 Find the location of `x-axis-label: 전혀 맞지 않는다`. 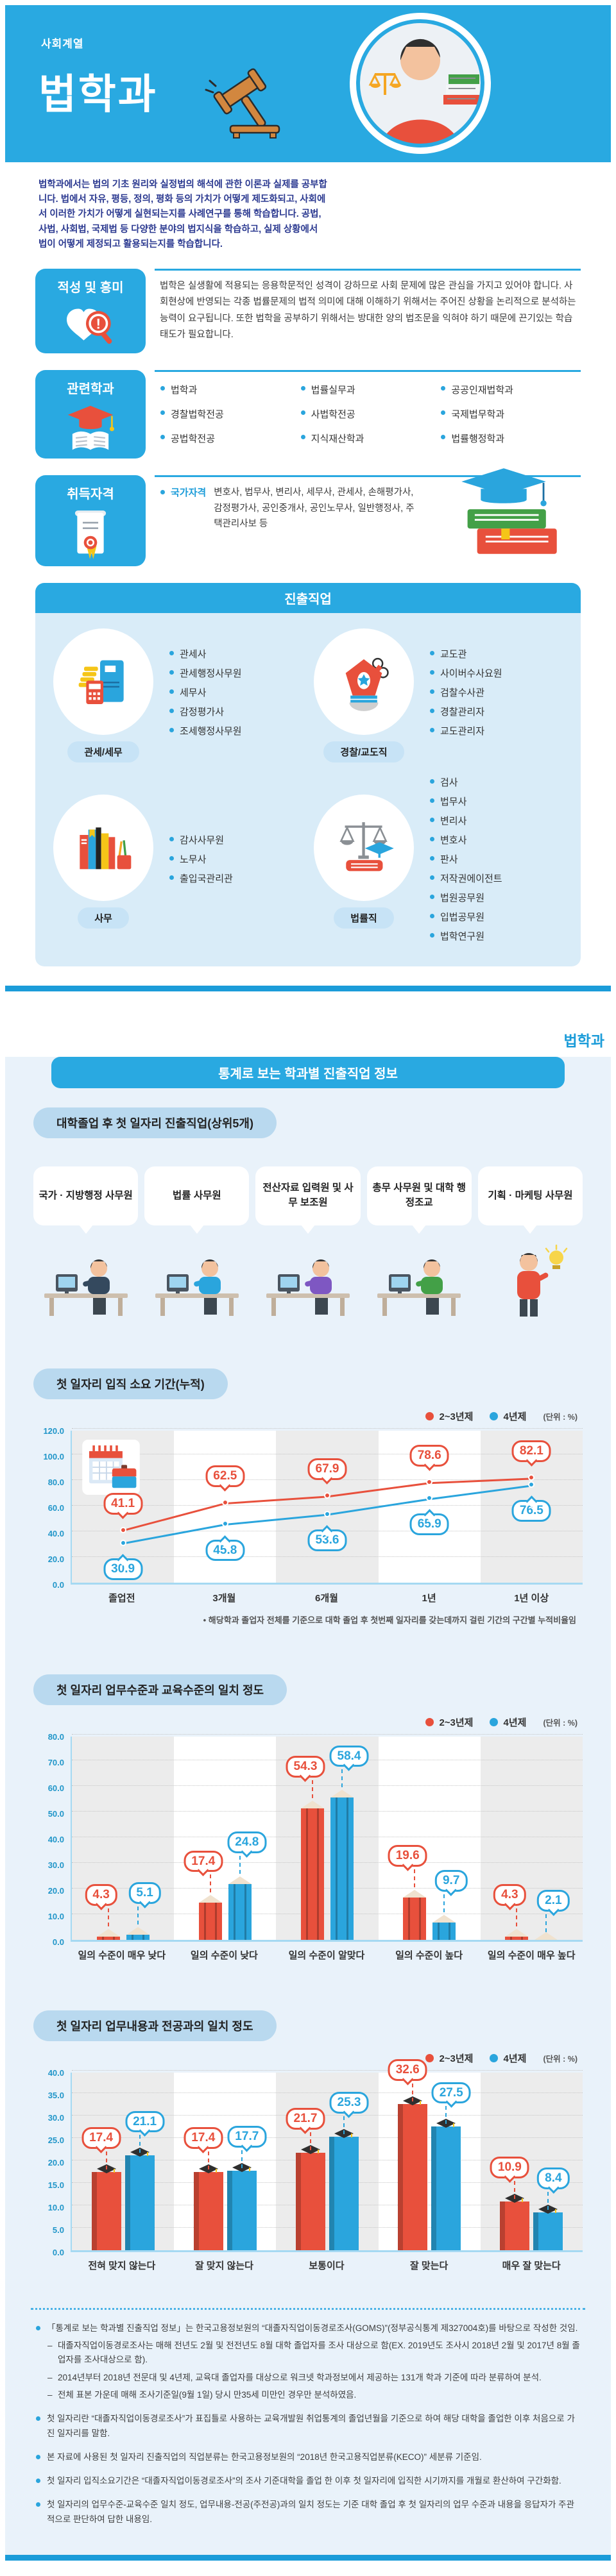

x-axis-label: 전혀 맞지 않는다 is located at coordinates (122, 2265).